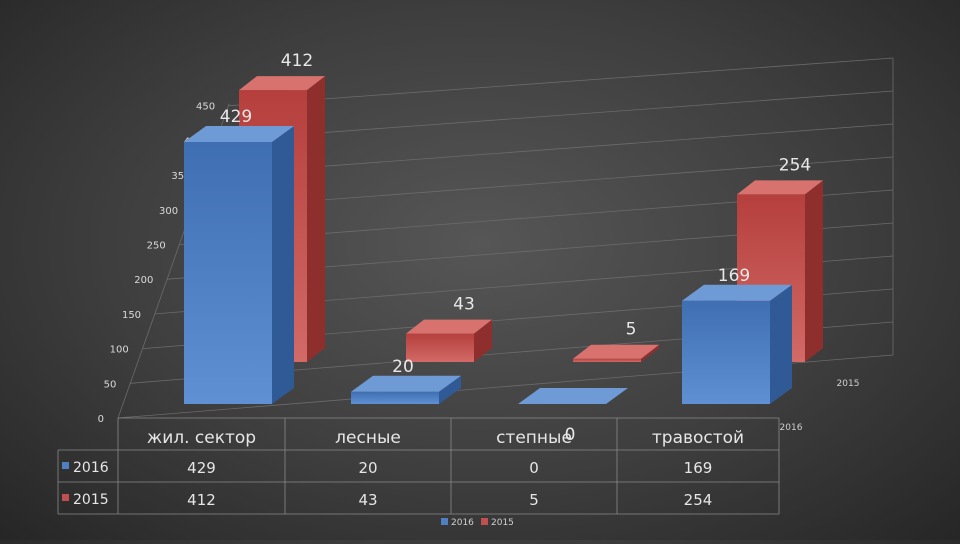  Describe the element at coordinates (91, 468) in the screenshot. I see `table-row-label-2016: 2016` at that location.